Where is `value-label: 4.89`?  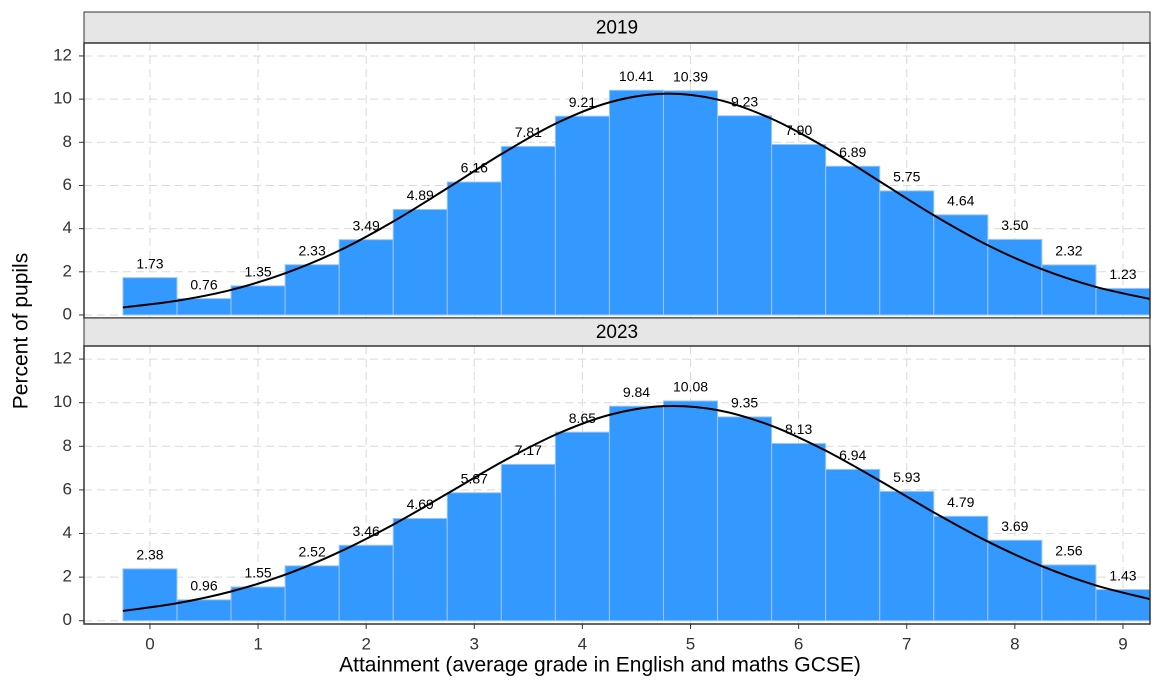 value-label: 4.89 is located at coordinates (420, 195).